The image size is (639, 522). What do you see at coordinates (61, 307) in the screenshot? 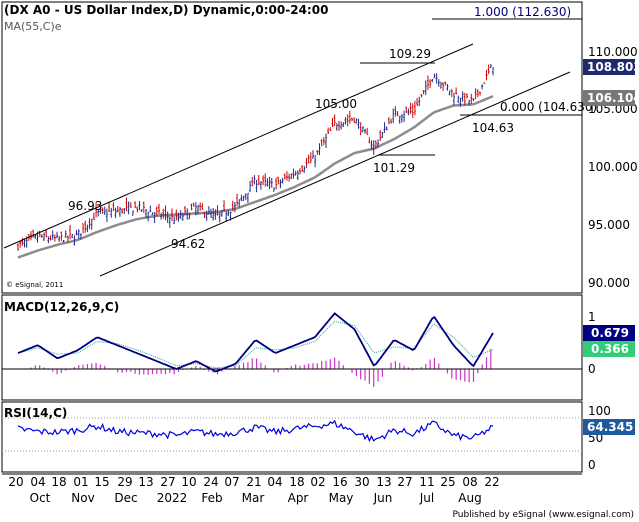
I see `macd-title: MACD(12,26,9,C)` at bounding box center [61, 307].